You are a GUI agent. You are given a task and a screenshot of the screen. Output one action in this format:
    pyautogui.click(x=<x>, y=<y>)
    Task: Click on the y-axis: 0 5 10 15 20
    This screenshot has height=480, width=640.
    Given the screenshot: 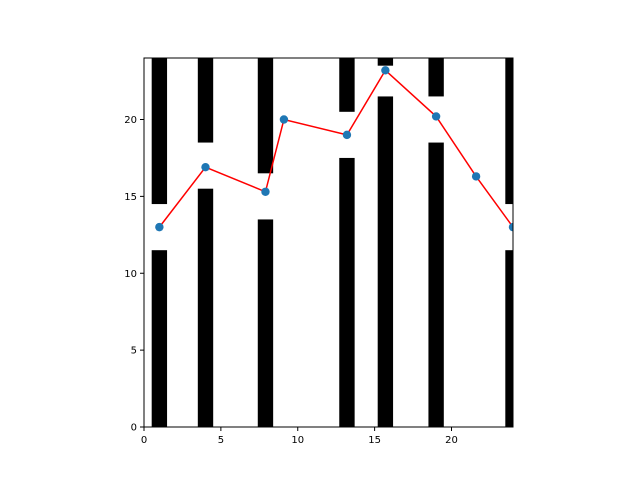 What is the action you would take?
    pyautogui.click(x=134, y=274)
    